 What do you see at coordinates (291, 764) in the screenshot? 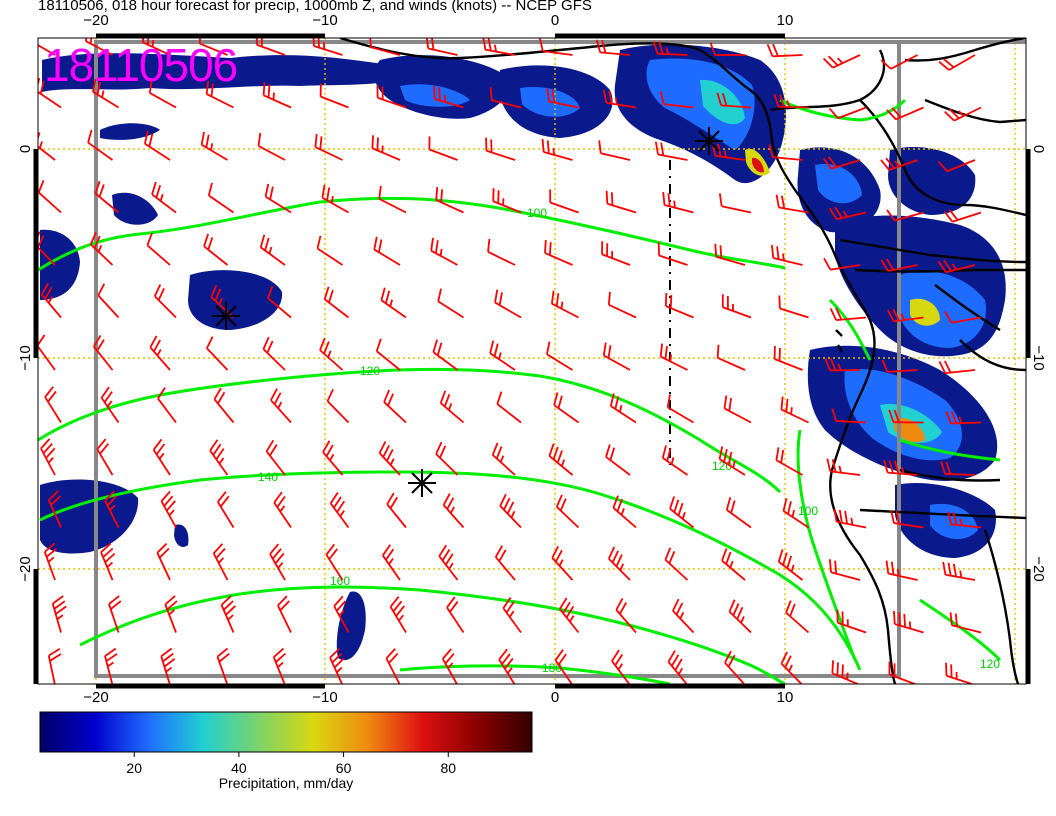
I see `colorbar-ticks: 20 40 60 80` at bounding box center [291, 764].